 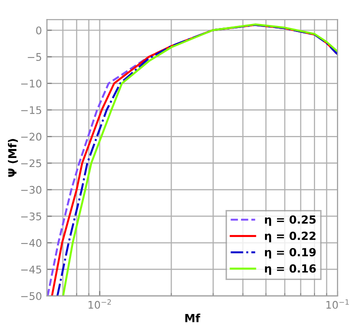 What do you see at coordinates (290, 237) in the screenshot?
I see `legend-label: η = 0.22` at bounding box center [290, 237].